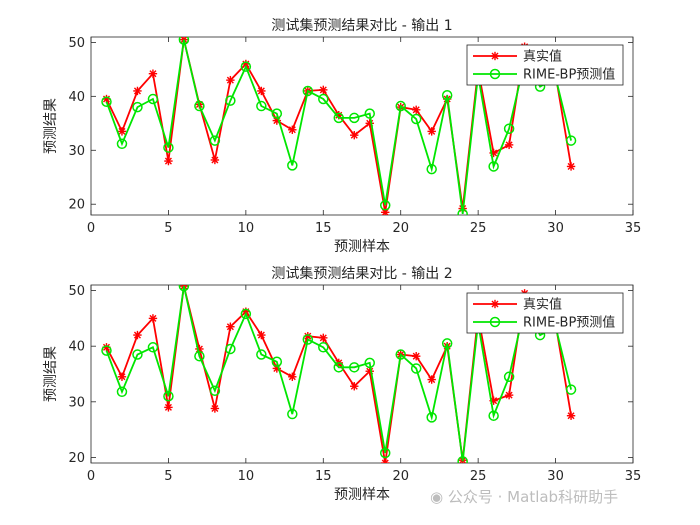 The image size is (700, 525). Describe the element at coordinates (361, 25) in the screenshot. I see `chart-title: 测试集预测结果对比 - 输出 1` at that location.